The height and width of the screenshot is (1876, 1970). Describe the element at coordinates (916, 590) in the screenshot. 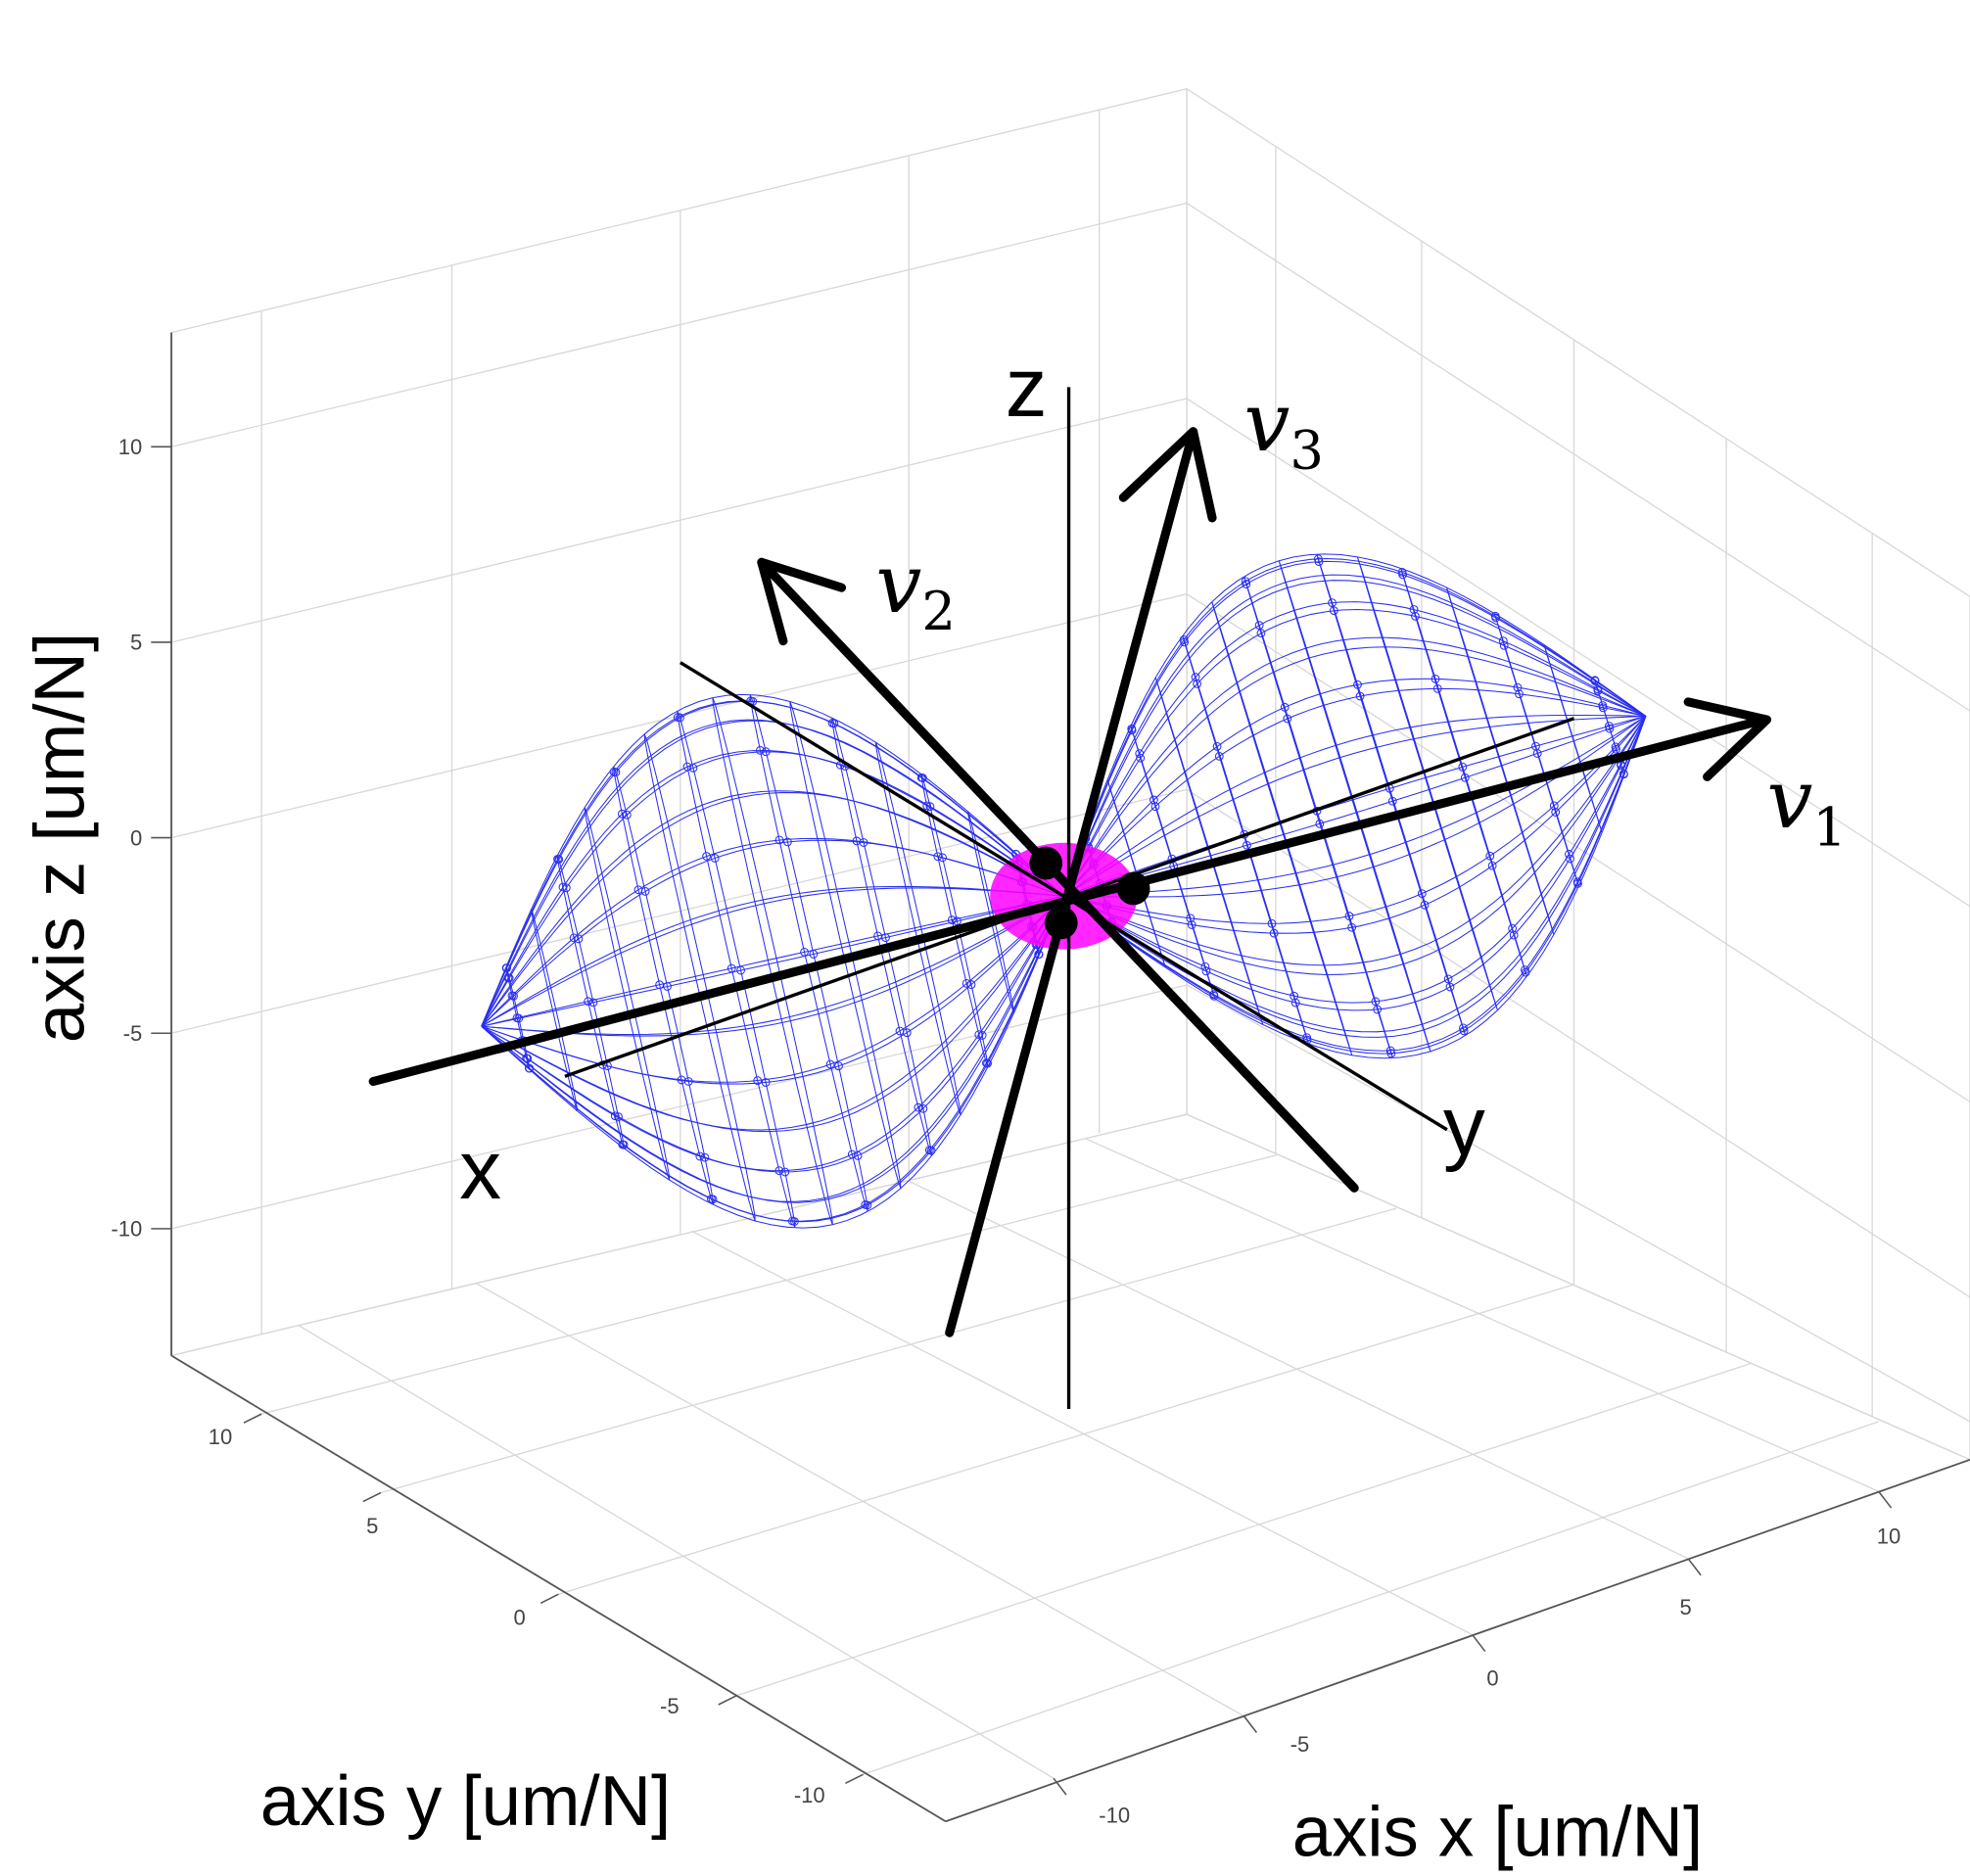

I see `v2-label: v2` at that location.